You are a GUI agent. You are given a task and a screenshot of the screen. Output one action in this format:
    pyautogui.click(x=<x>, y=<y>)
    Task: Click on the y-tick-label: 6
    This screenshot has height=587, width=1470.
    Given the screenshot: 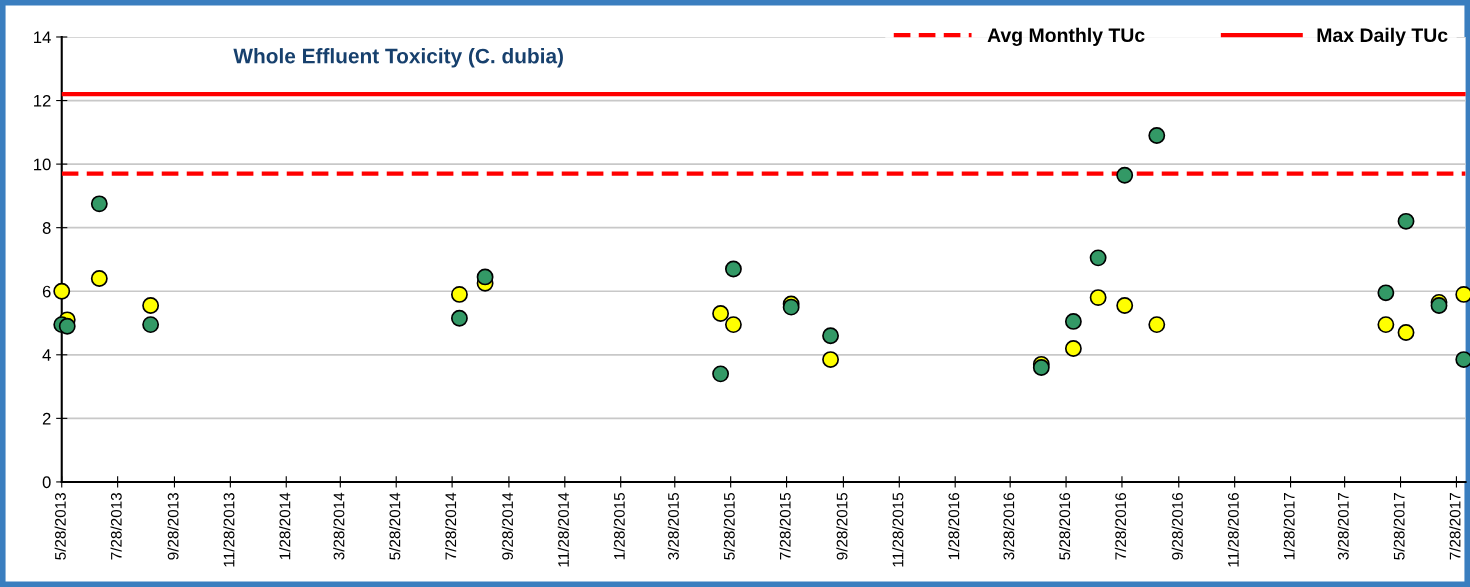 What is the action you would take?
    pyautogui.click(x=46, y=291)
    